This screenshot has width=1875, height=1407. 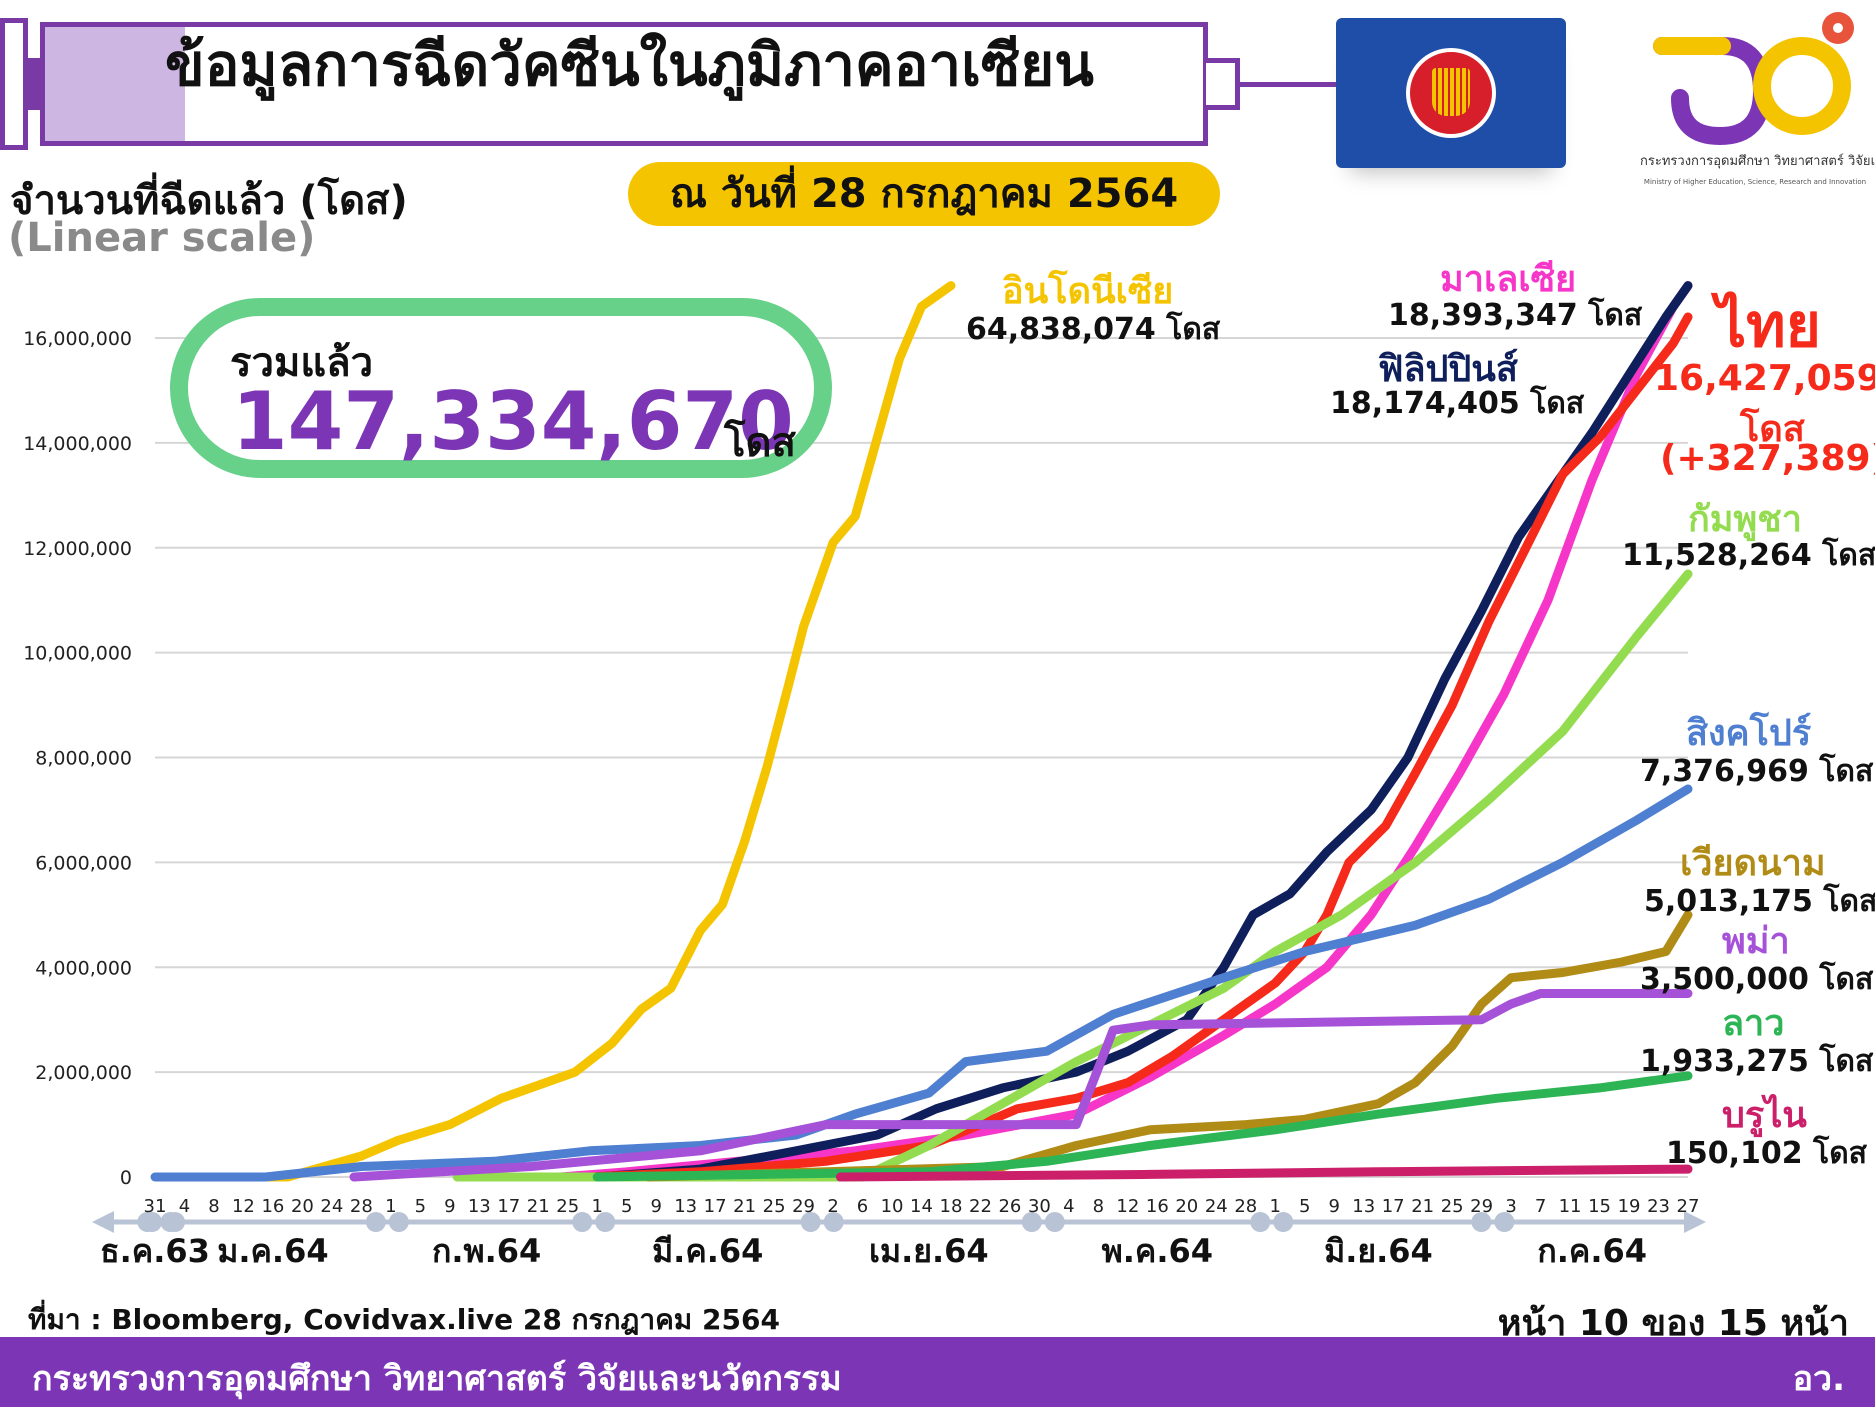 I want to click on x-tick-label: 21, so click(x=1422, y=1206).